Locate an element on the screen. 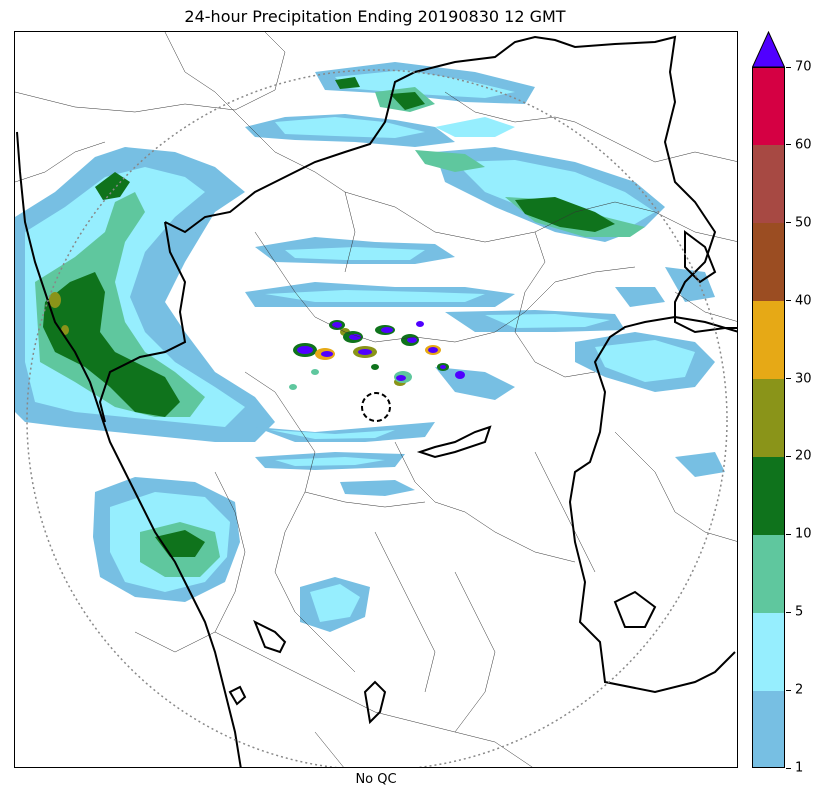 The height and width of the screenshot is (797, 825). colorbar-tick-label: 40 is located at coordinates (803, 301).